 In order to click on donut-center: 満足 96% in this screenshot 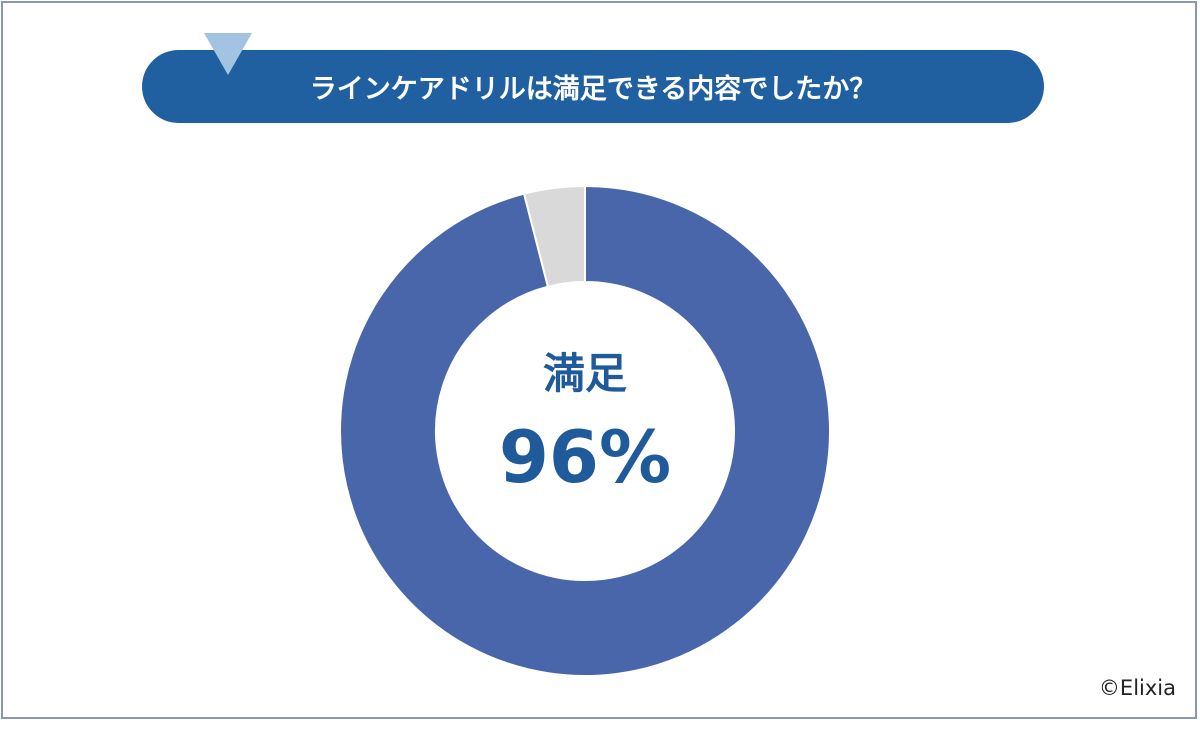, I will do `click(585, 419)`.